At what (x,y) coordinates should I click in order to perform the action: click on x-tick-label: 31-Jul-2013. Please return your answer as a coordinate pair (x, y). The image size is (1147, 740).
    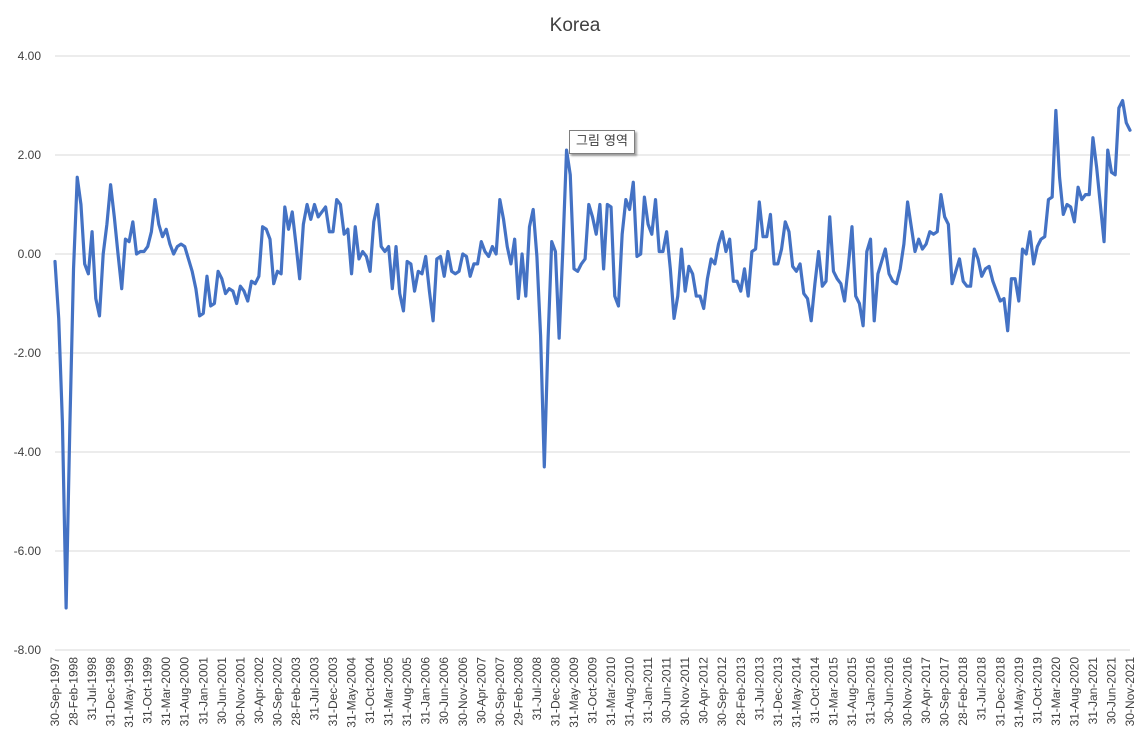
    Looking at the image, I should click on (759, 689).